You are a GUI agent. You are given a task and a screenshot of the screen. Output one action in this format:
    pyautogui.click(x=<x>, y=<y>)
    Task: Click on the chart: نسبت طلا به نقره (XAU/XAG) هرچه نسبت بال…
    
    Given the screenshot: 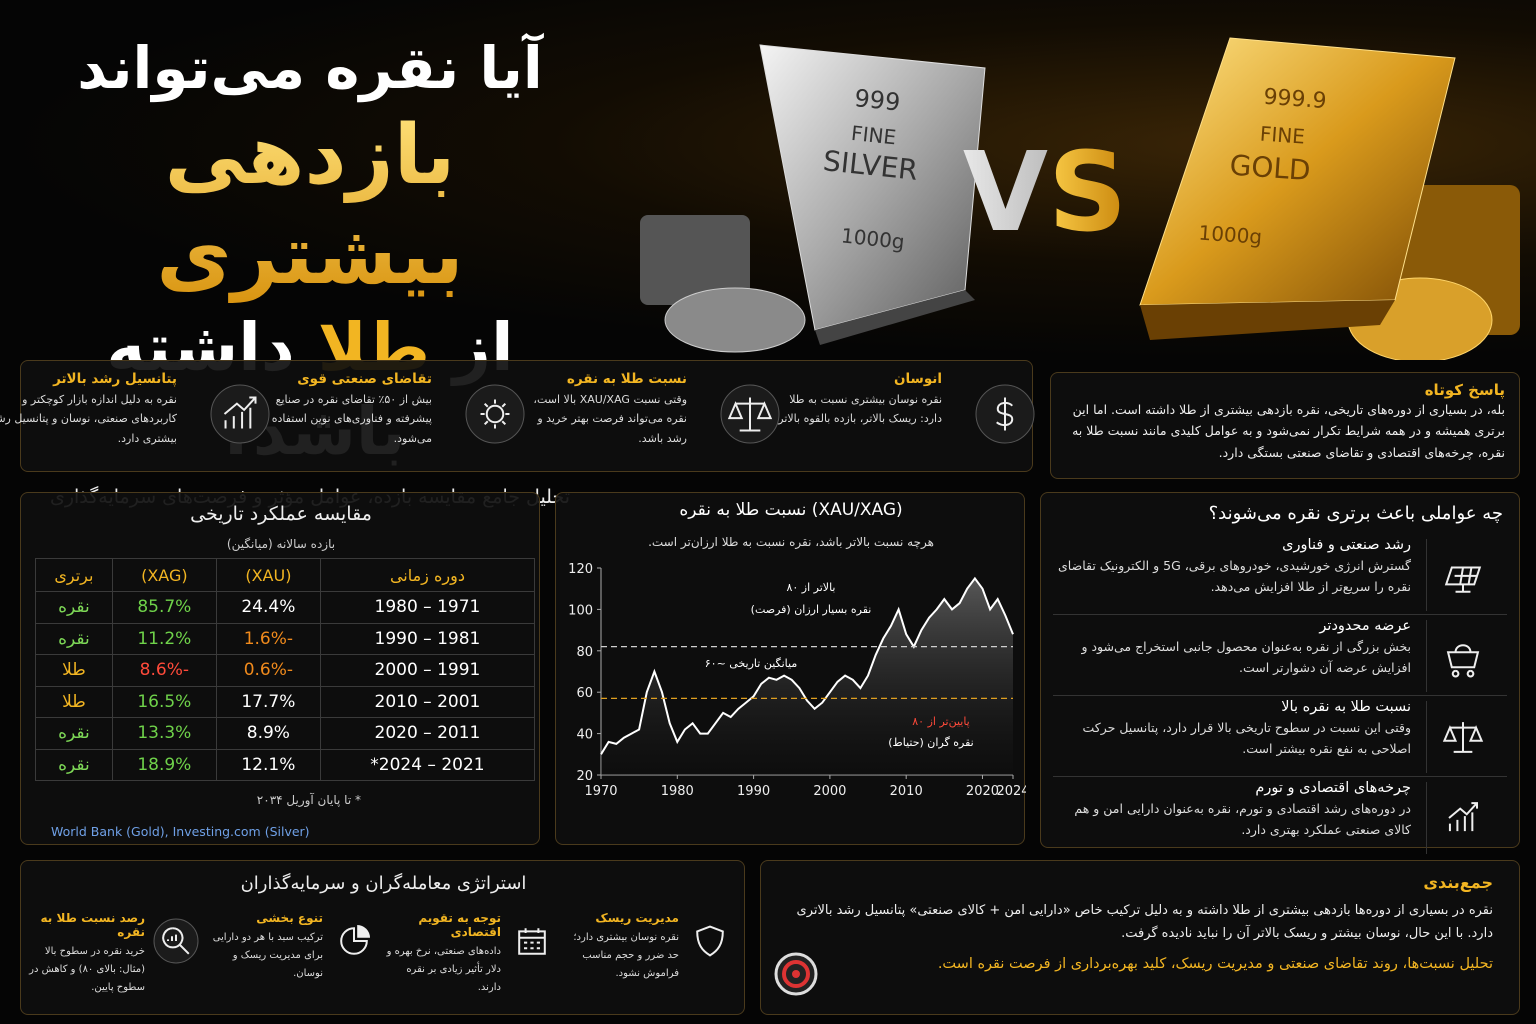 What is the action you would take?
    pyautogui.click(x=798, y=649)
    